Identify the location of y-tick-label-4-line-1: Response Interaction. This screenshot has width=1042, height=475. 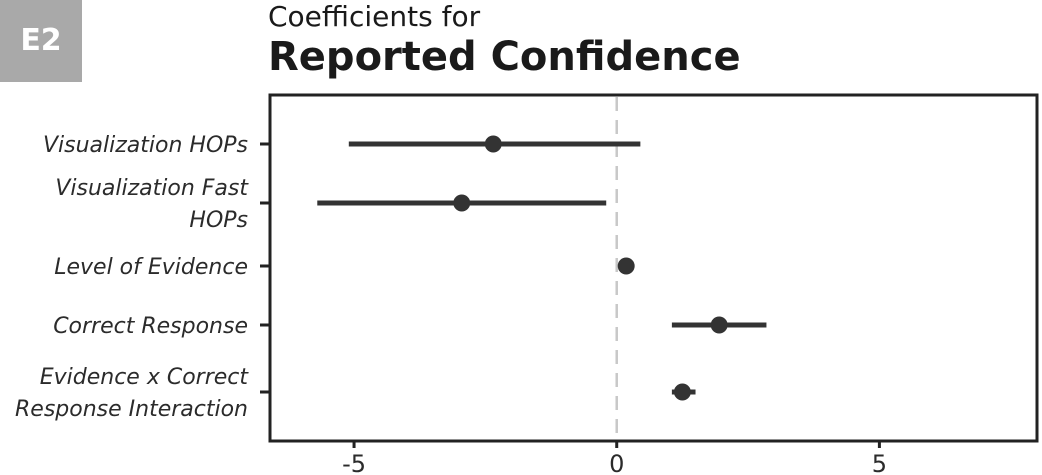
(131, 409).